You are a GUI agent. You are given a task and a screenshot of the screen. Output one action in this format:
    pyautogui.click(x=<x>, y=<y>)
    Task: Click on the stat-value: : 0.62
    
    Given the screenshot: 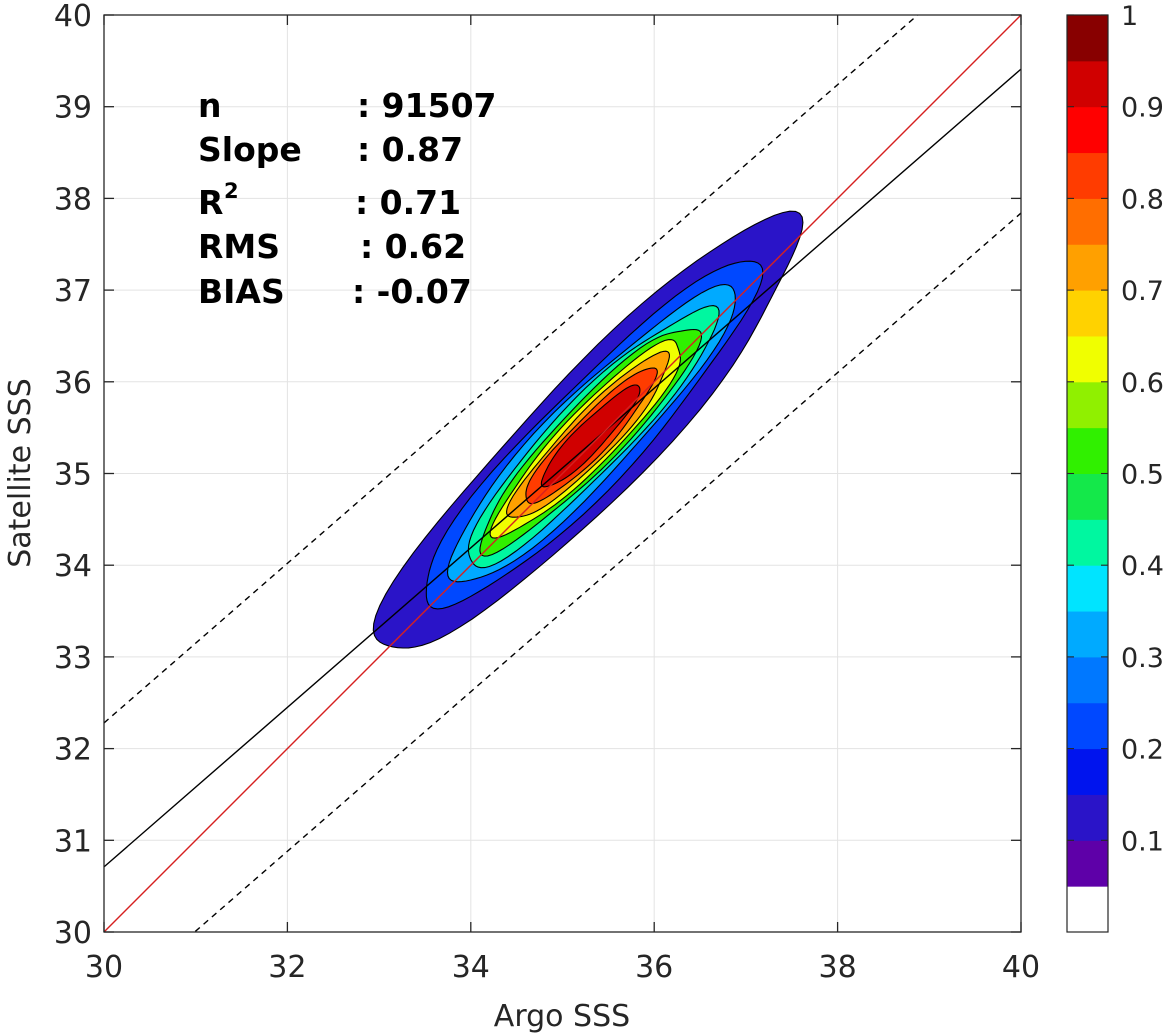 What is the action you would take?
    pyautogui.click(x=413, y=246)
    